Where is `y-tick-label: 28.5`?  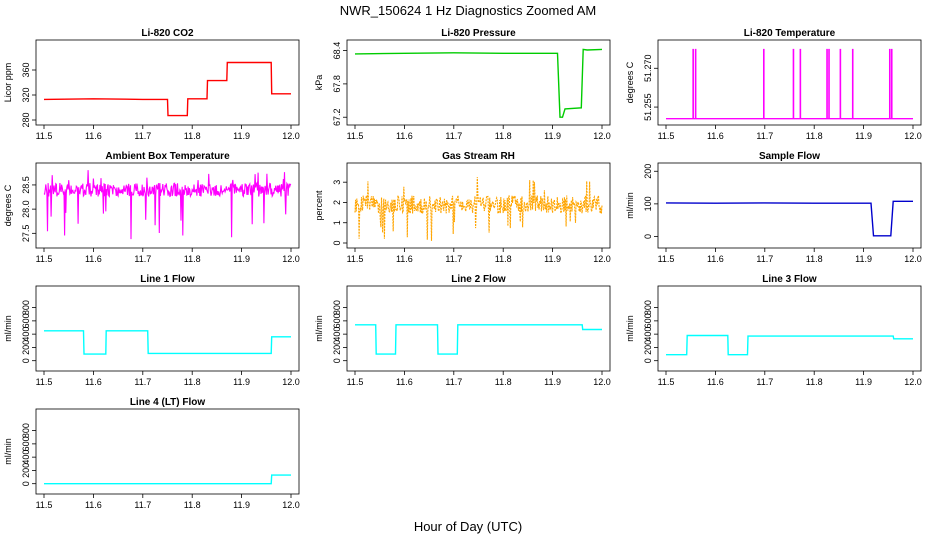 y-tick-label: 28.5 is located at coordinates (26, 185).